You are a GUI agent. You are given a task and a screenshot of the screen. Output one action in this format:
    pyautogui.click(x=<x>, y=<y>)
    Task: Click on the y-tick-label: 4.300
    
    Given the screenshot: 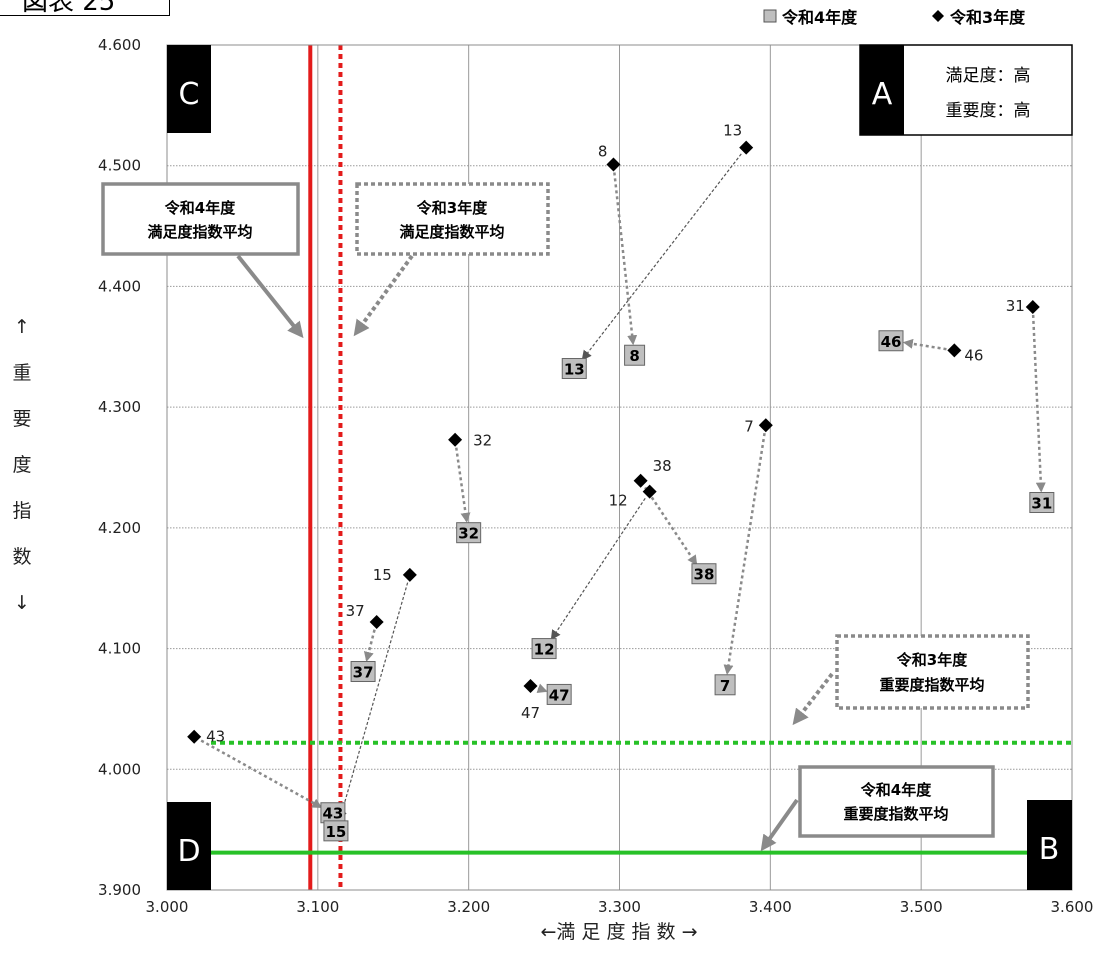 What is the action you would take?
    pyautogui.click(x=119, y=407)
    